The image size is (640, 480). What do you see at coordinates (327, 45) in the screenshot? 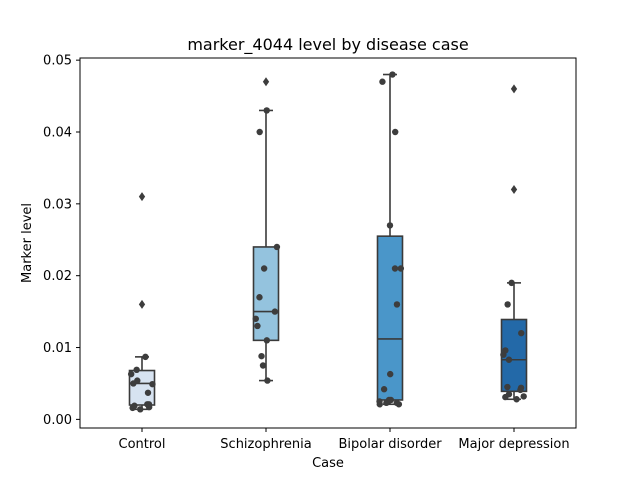
I see `chart-title: marker_4044 level by disease case` at bounding box center [327, 45].